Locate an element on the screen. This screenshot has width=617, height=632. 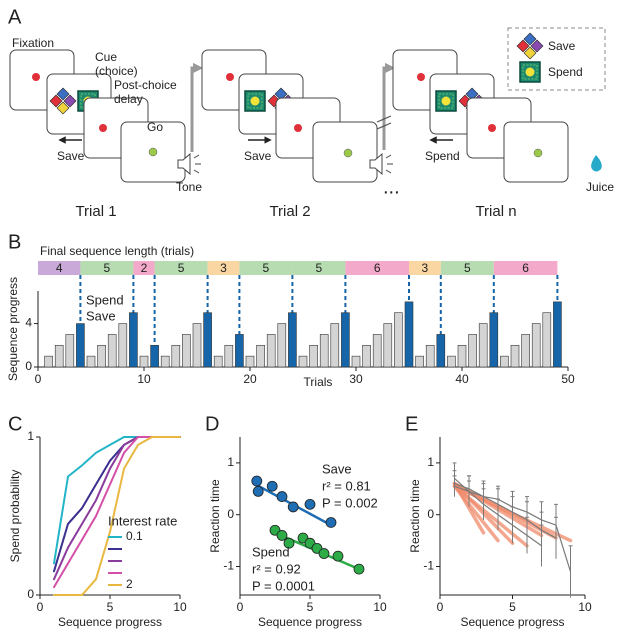
legend-title: Interest rate is located at coordinates (142, 520).